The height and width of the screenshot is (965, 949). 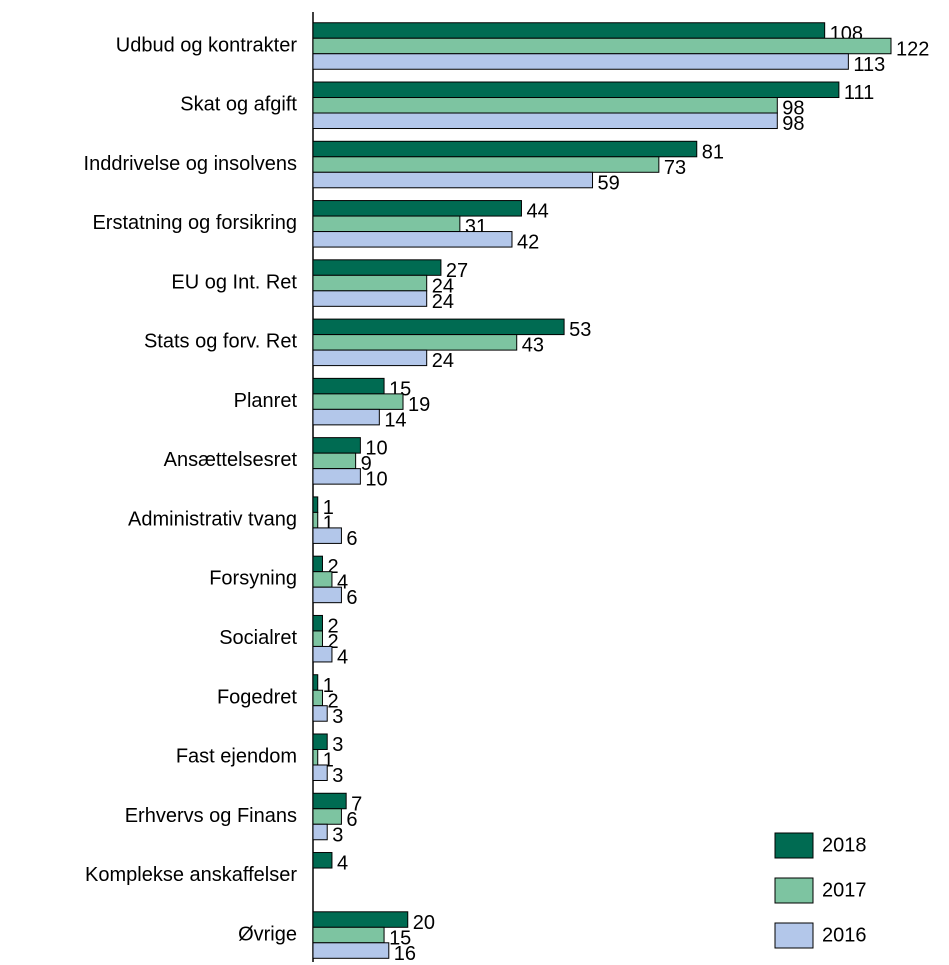 I want to click on category-label: Erhvervs og Finans, so click(x=211, y=816).